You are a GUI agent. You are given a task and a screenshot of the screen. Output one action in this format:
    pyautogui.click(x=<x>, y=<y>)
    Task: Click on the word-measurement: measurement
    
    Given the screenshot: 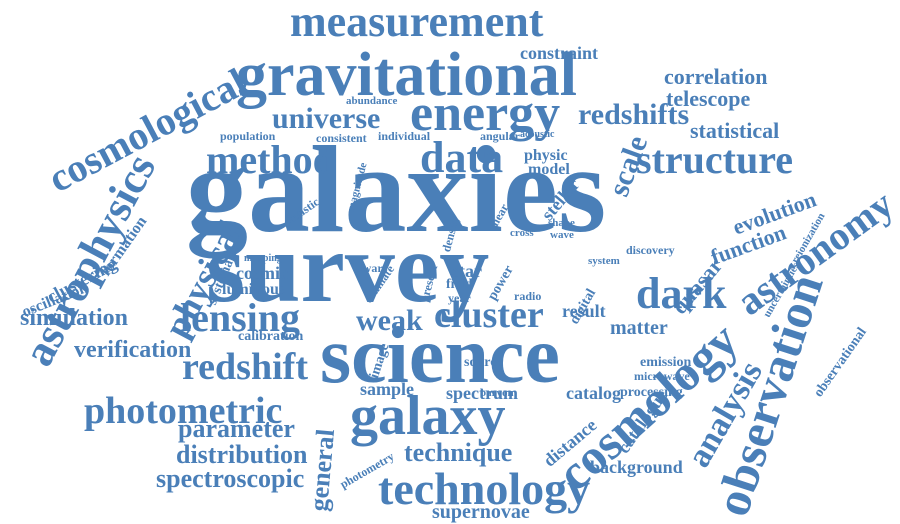 What is the action you would take?
    pyautogui.click(x=417, y=23)
    